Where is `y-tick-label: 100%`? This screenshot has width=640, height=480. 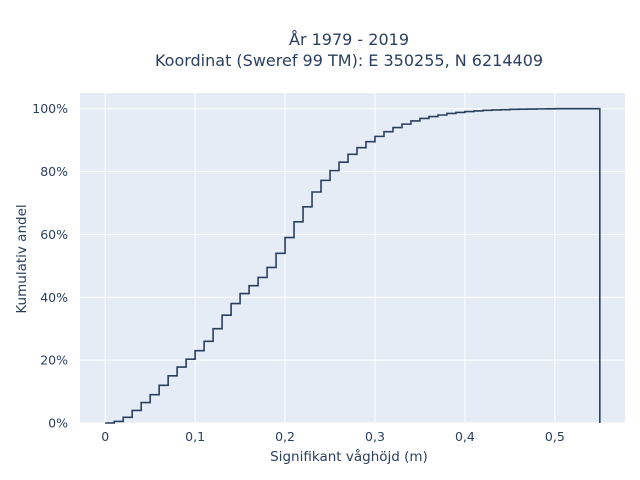
y-tick-label: 100% is located at coordinates (50, 108).